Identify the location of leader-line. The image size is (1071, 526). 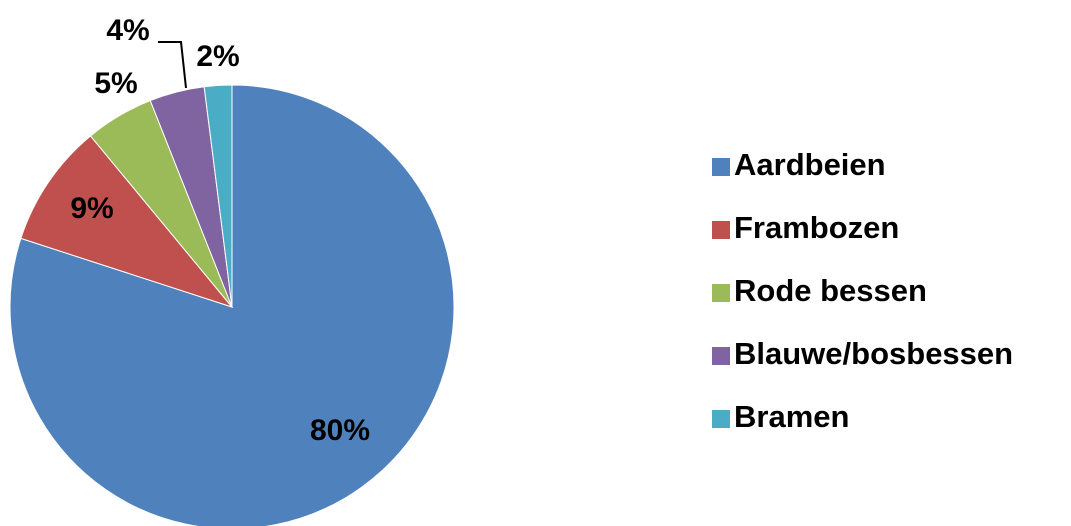
(172, 65).